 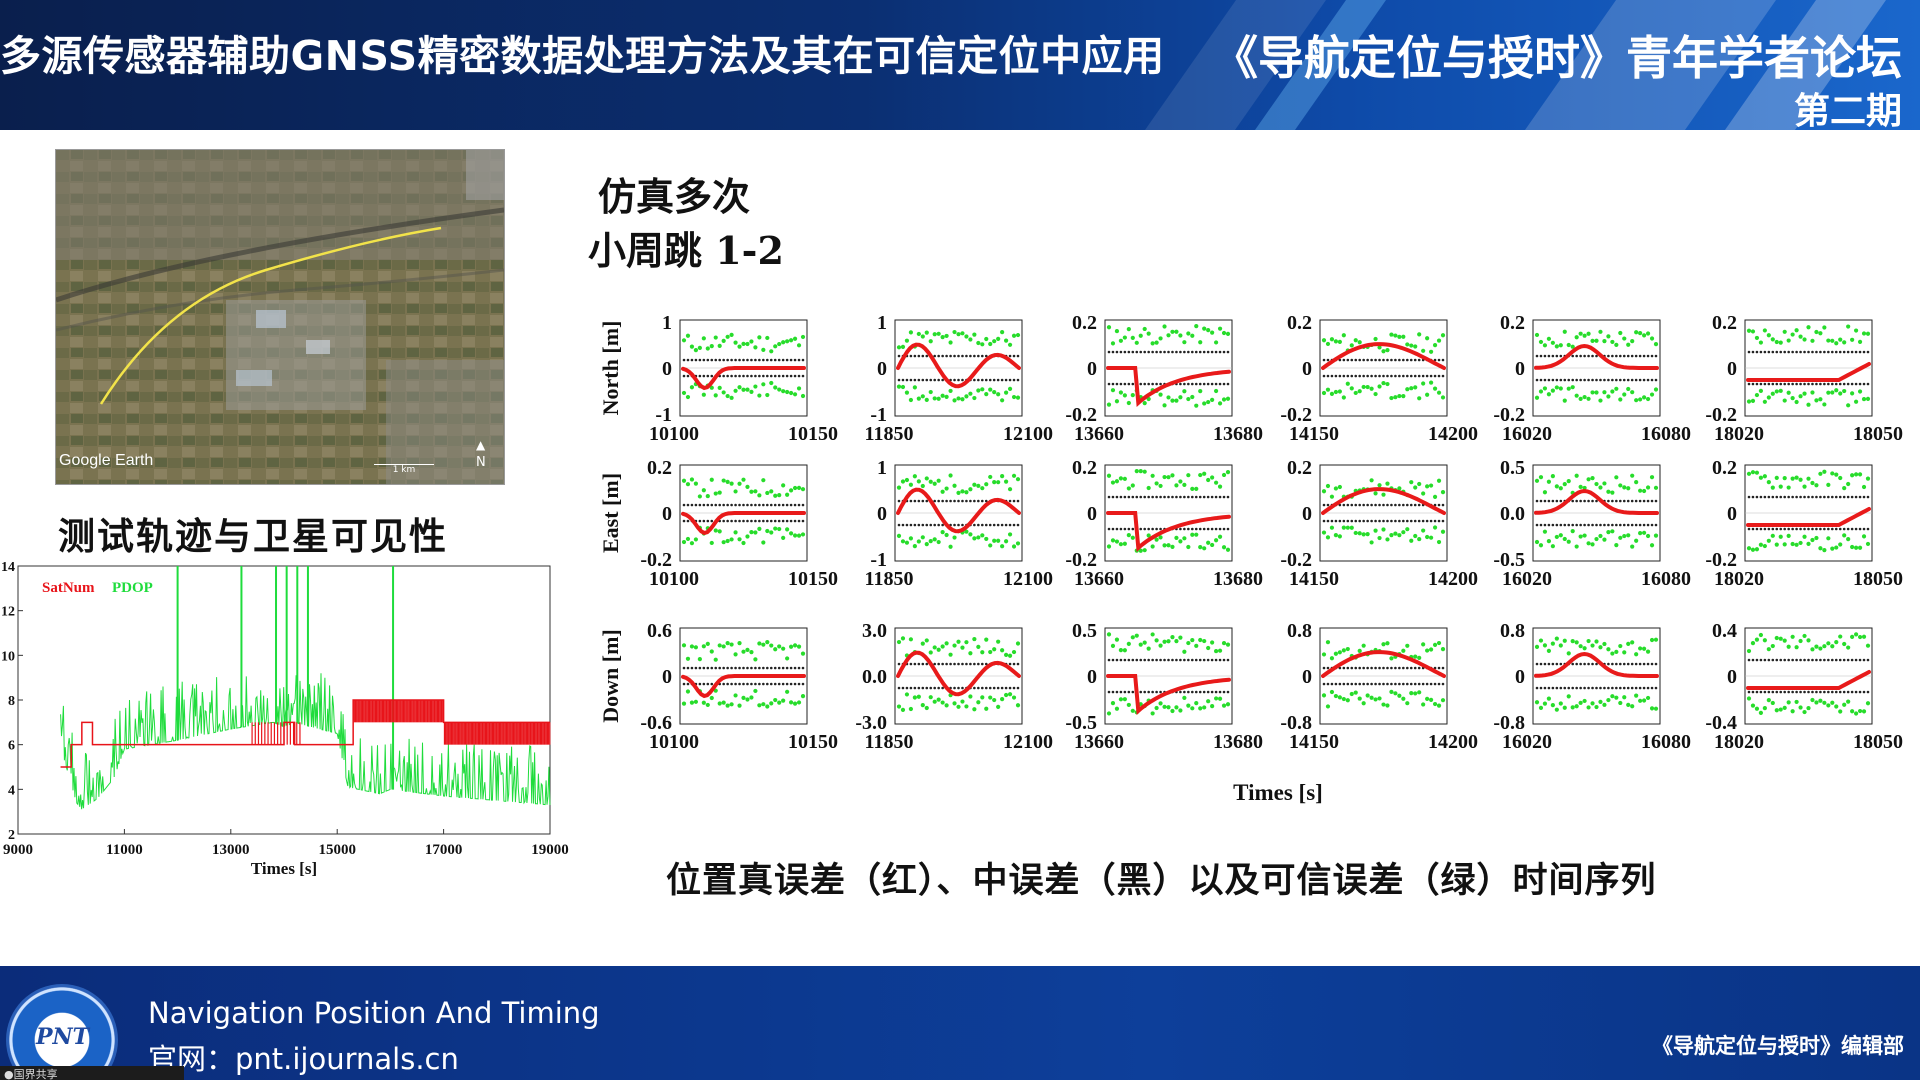 I want to click on y-tick-label: 0.0, so click(x=1512, y=514).